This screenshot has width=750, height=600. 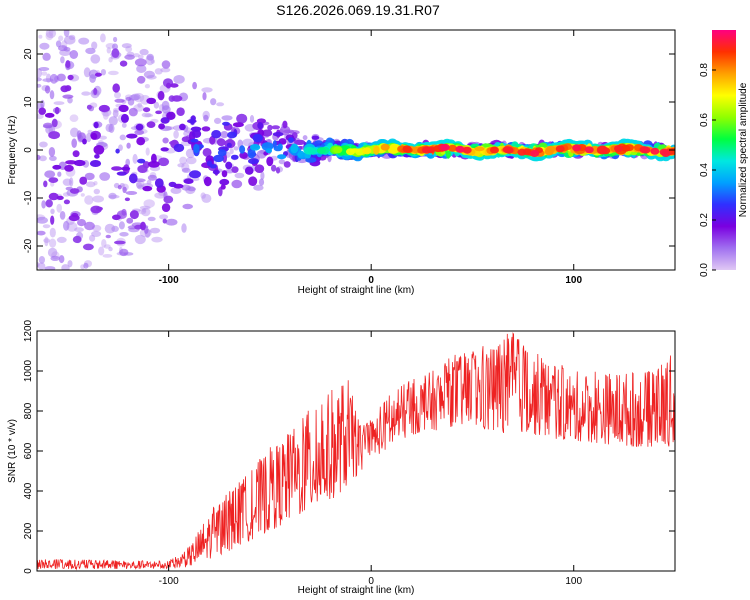 I want to click on snr-x-label: Height of straight line (km), so click(x=356, y=590).